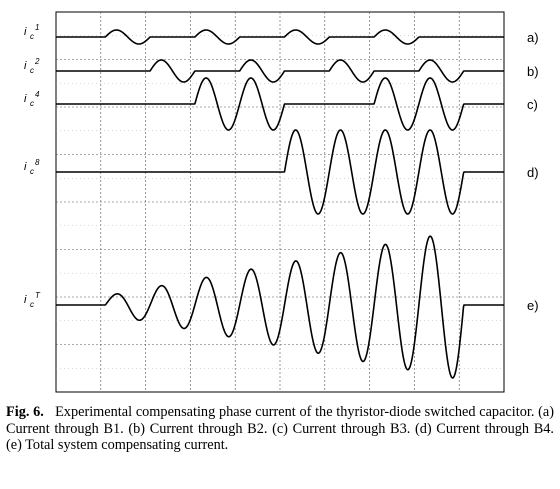 This screenshot has width=560, height=489. Describe the element at coordinates (25, 412) in the screenshot. I see `caption-fig-label: Fig. 6.` at that location.